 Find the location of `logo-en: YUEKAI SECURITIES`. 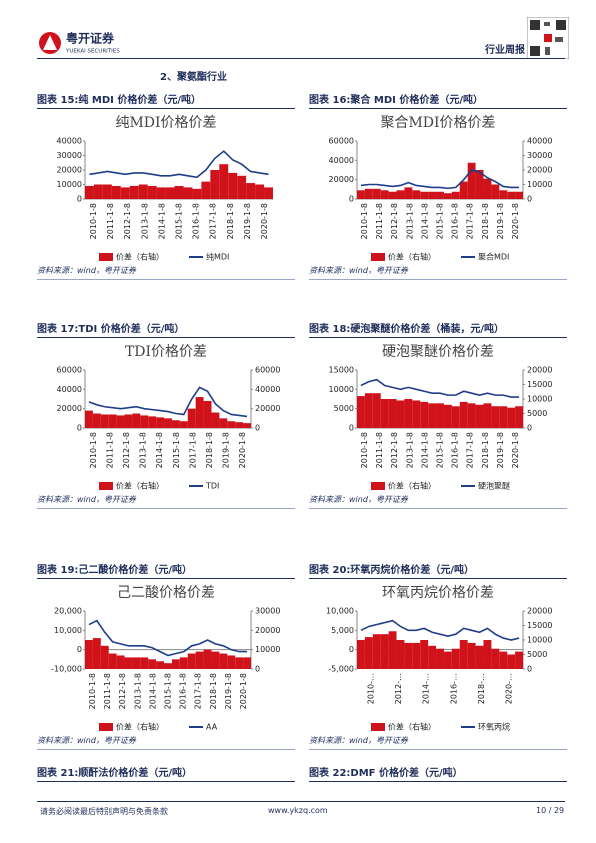

logo-en: YUEKAI SECURITIES is located at coordinates (92, 52).